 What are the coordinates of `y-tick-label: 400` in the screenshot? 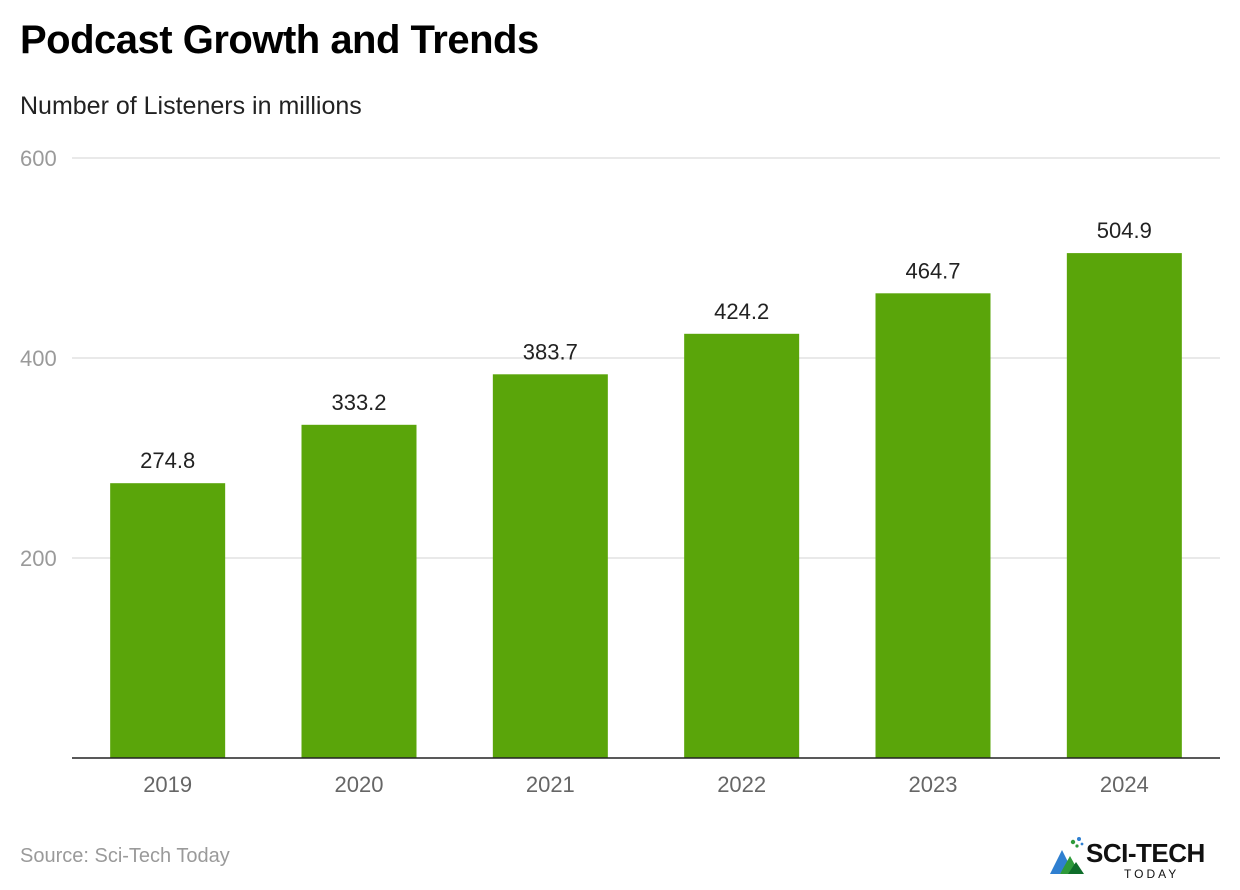 It's located at (38, 358).